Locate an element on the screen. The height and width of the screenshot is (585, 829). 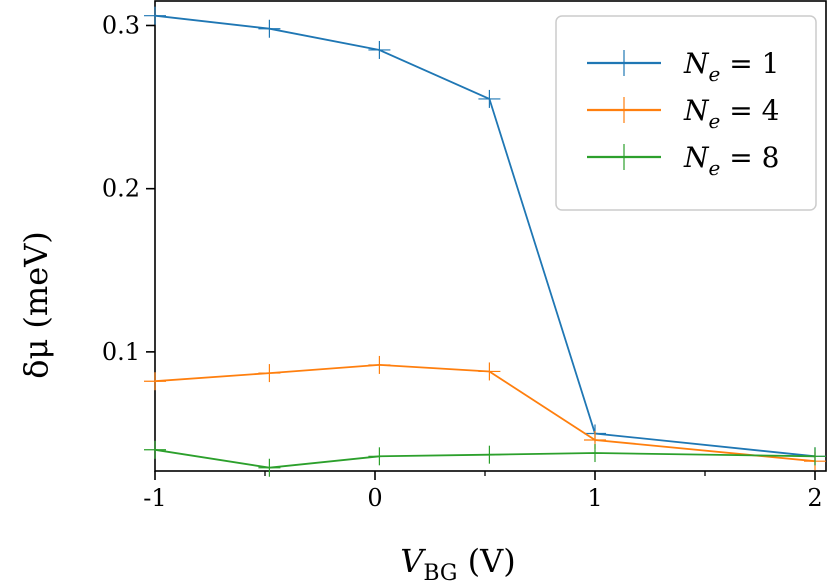
y-tick-label: 0.1 is located at coordinates (121, 352).